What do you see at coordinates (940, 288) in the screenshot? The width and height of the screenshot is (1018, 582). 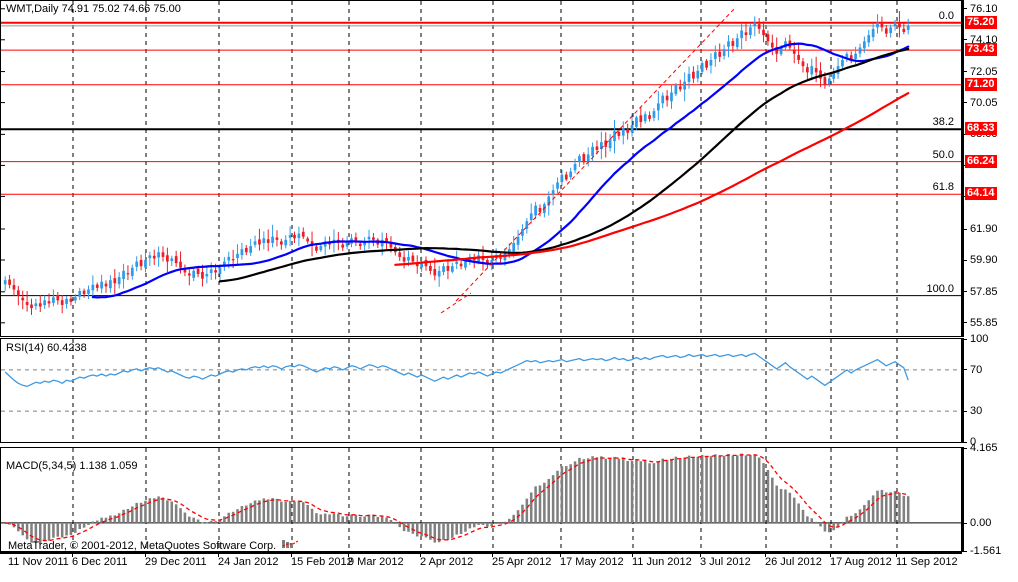 I see `fib-level-label: 100.0` at bounding box center [940, 288].